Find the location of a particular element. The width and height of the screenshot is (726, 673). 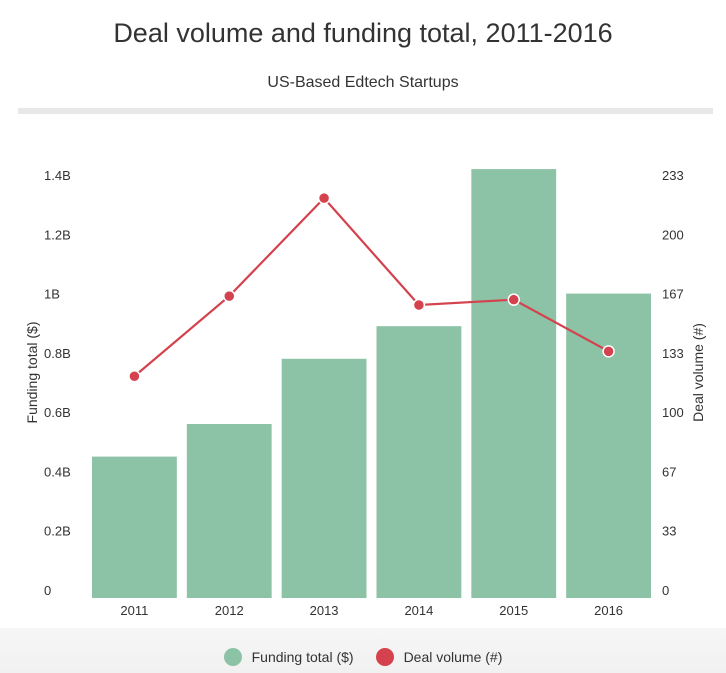

legend-label-funding: Funding total ($) is located at coordinates (302, 657).